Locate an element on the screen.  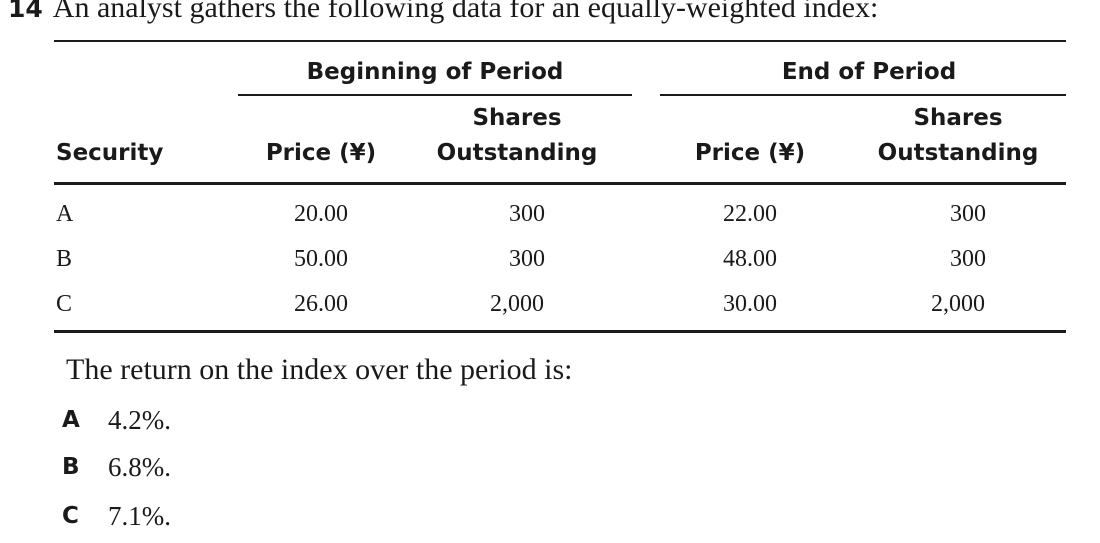
option-letter: A is located at coordinates (71, 420).